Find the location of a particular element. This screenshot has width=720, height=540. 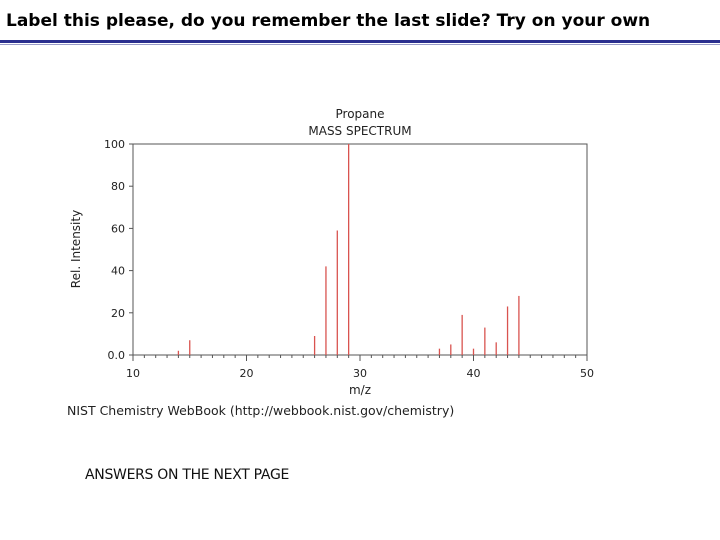

y-tick-label: 80 is located at coordinates (118, 186).